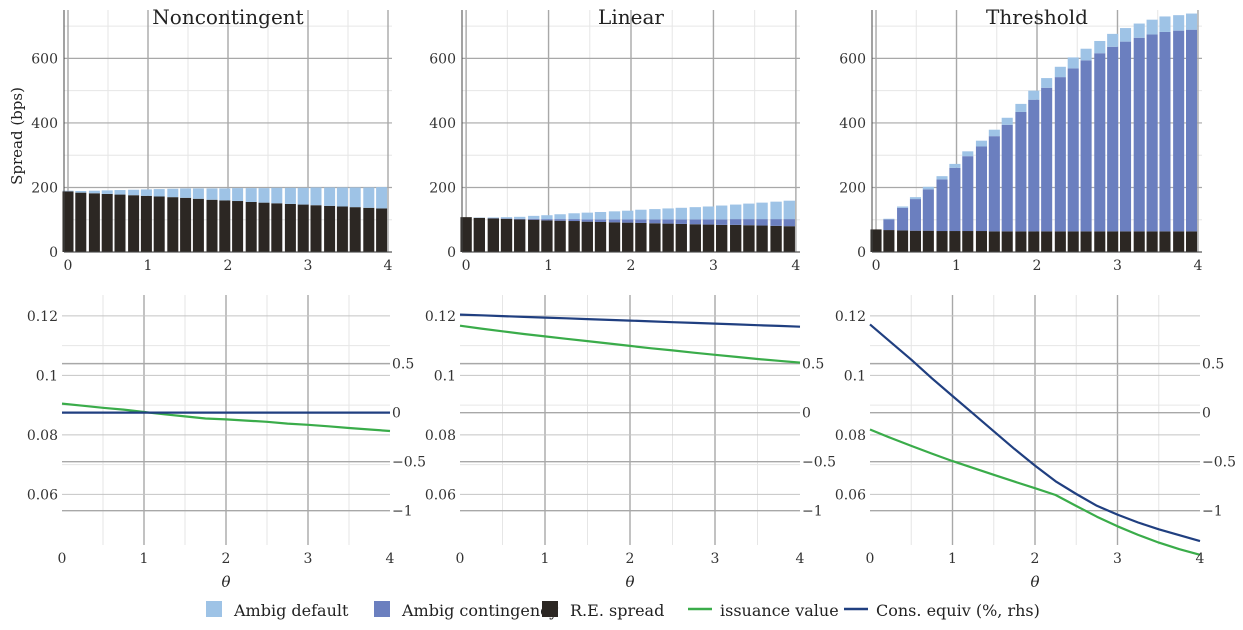 Image resolution: width=1243 pixels, height=630 pixels. Describe the element at coordinates (440, 436) in the screenshot. I see `y-tick-label: 0.08` at that location.